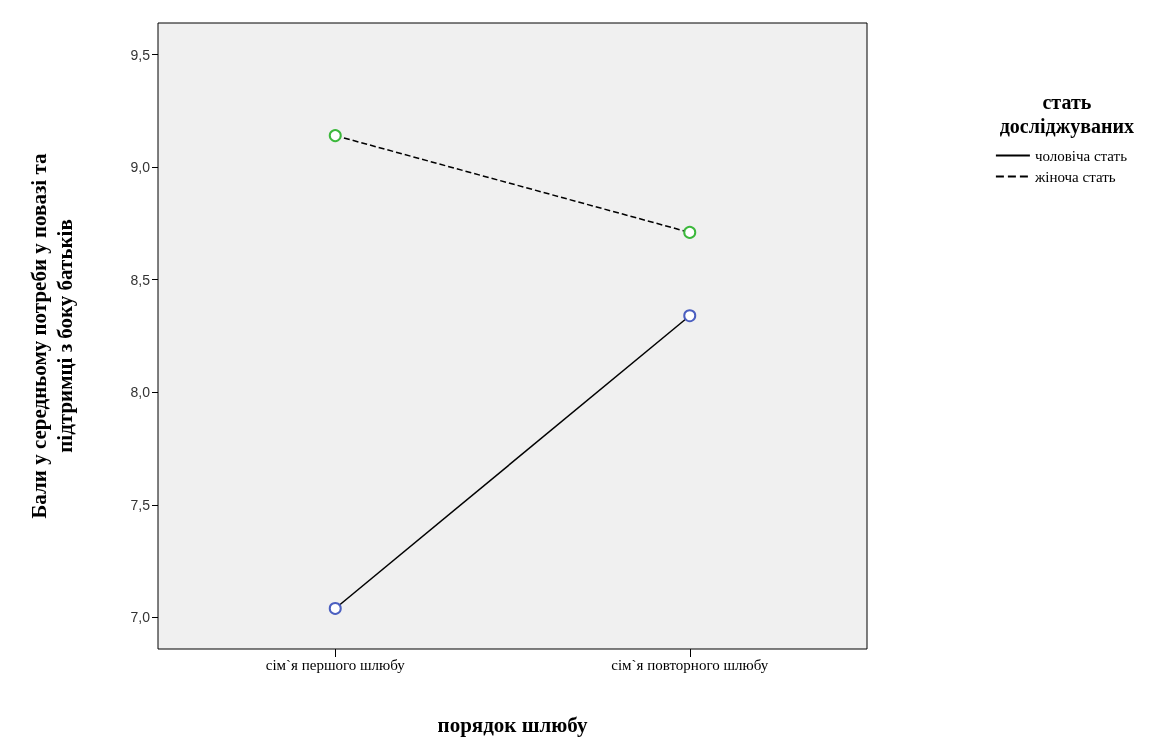 The height and width of the screenshot is (753, 1152). What do you see at coordinates (1081, 155) in the screenshot?
I see `legend-label: чоловіча стать` at bounding box center [1081, 155].